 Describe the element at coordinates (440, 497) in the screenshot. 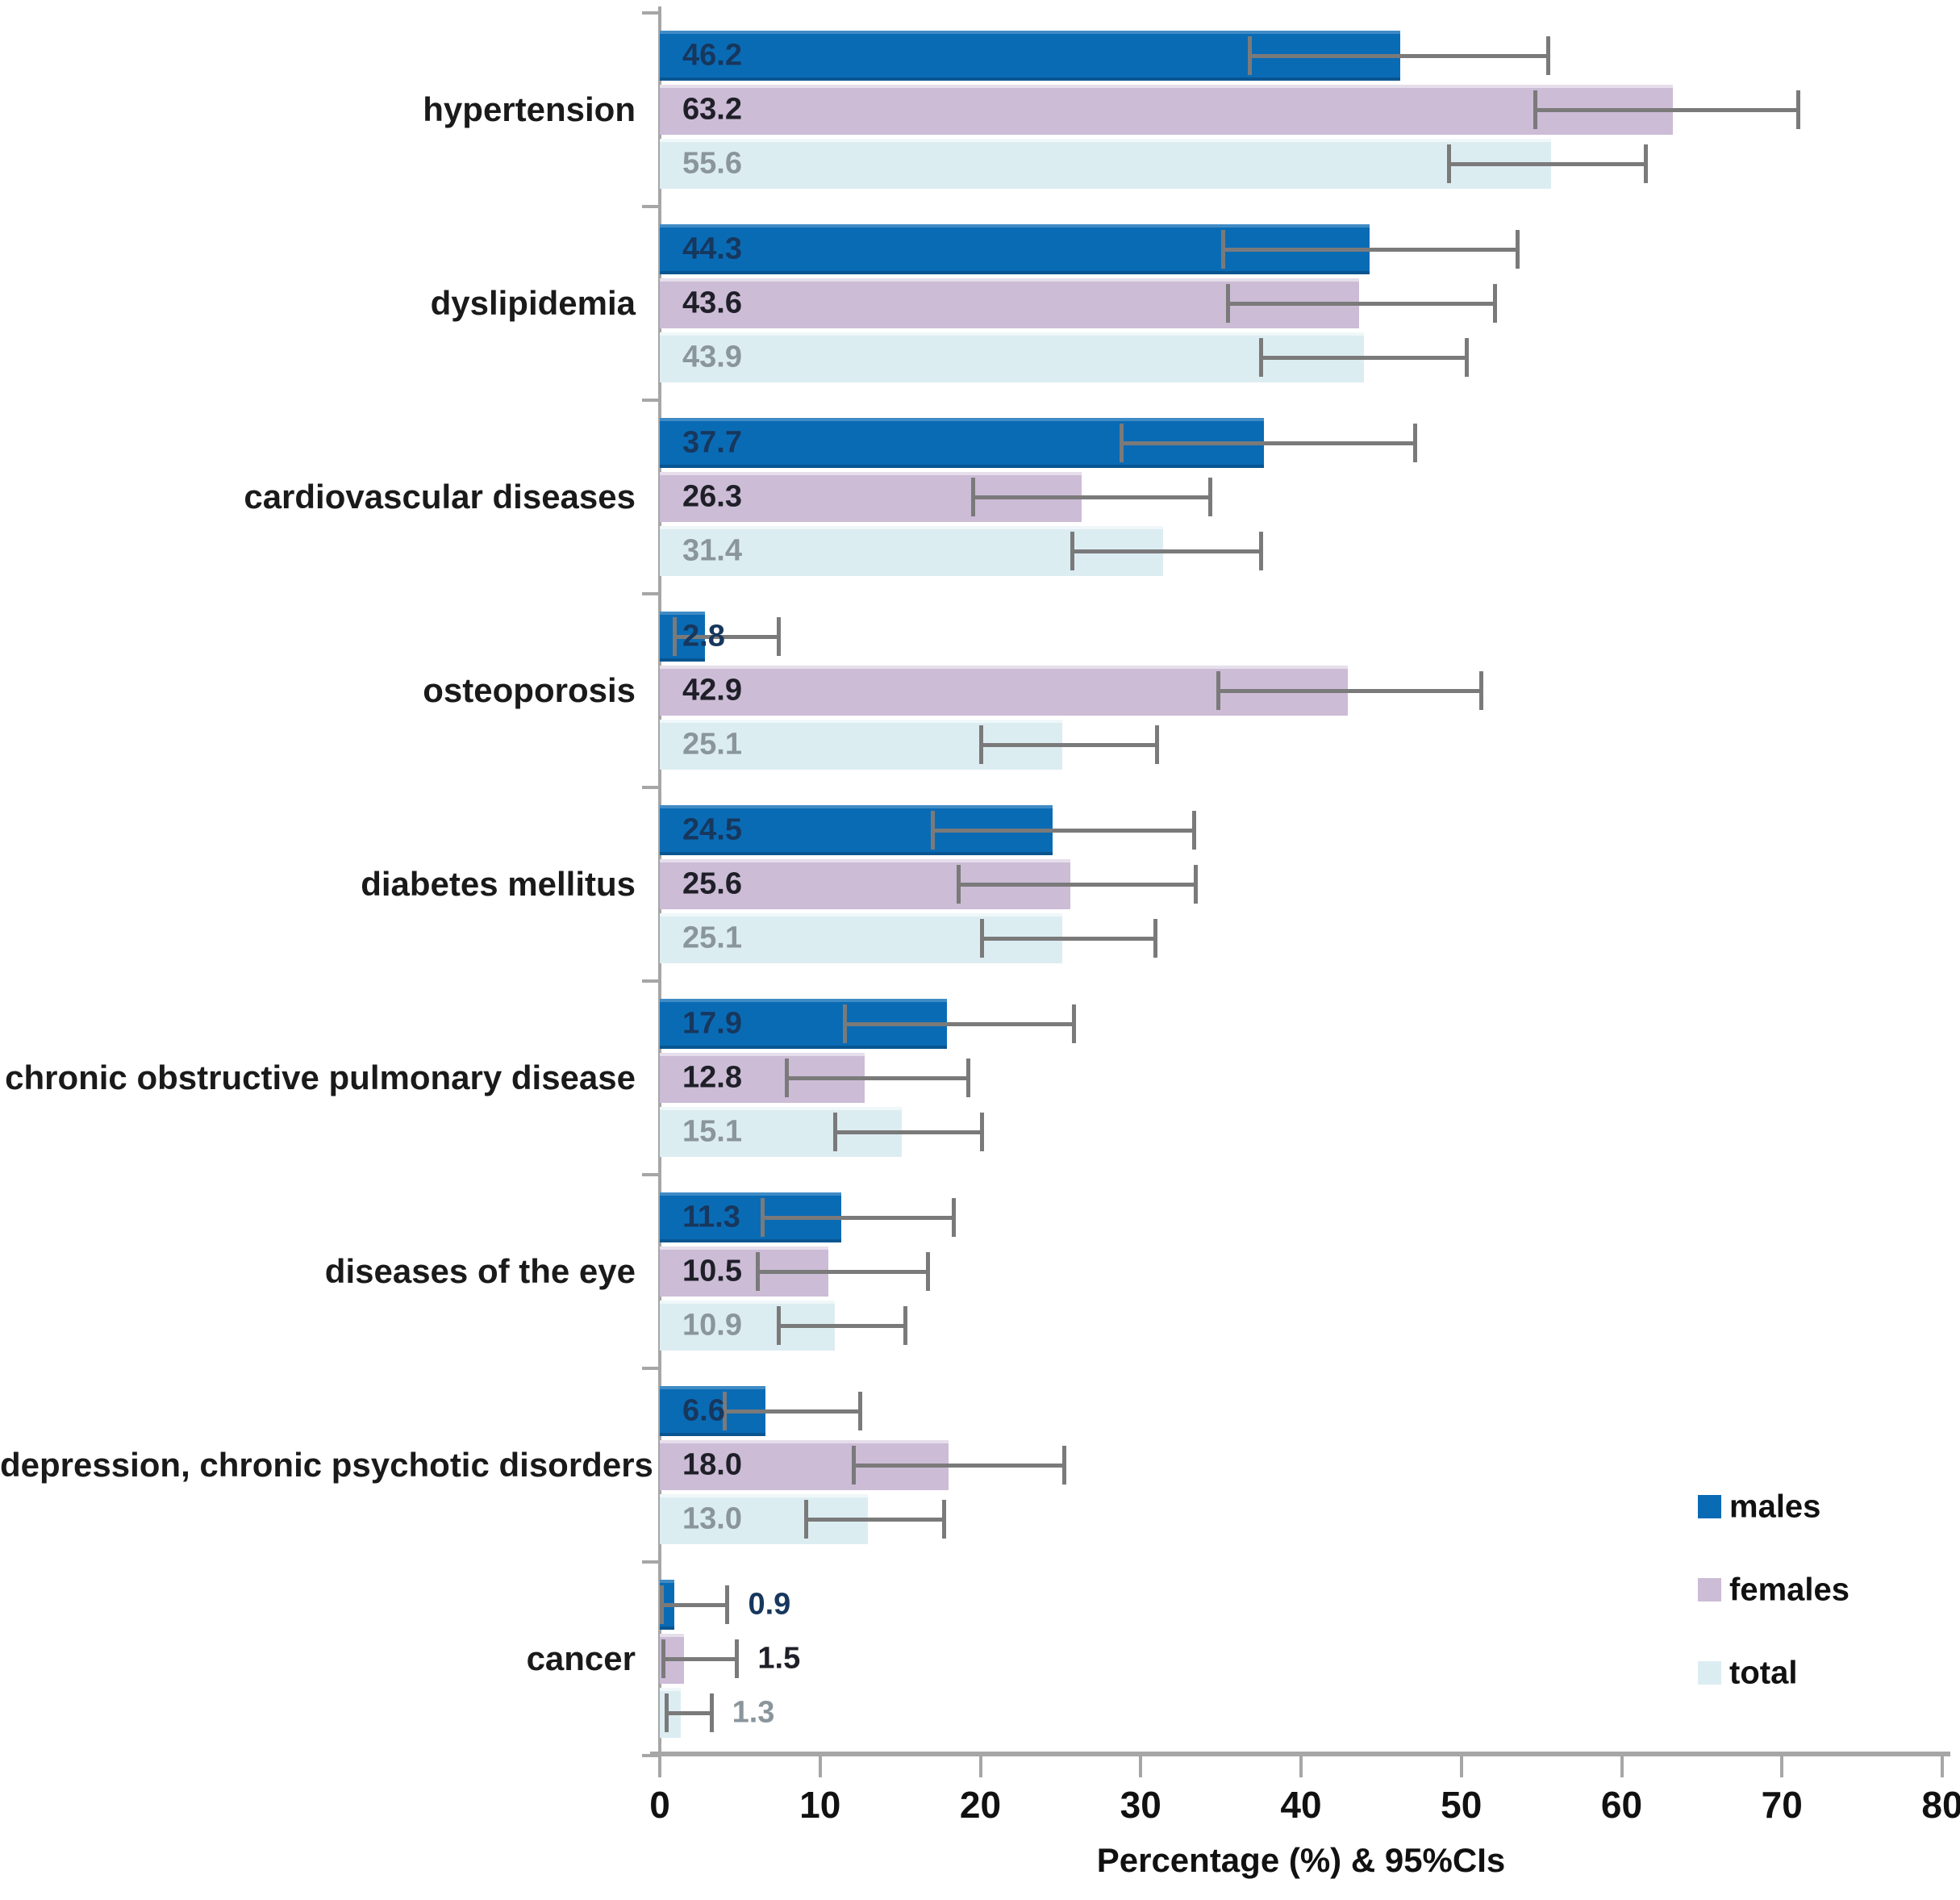

I see `category-label: cardiovascular diseases` at that location.